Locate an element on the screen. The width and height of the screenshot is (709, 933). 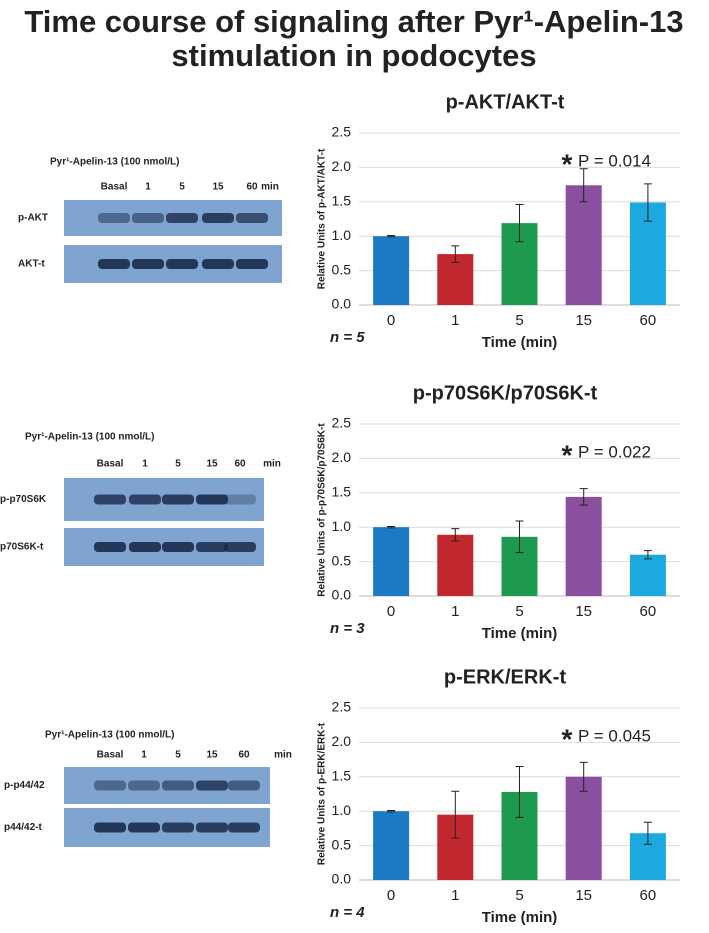
blot-header: Pyr¹-Apelin-13 (100 nmol/L) is located at coordinates (89, 437).